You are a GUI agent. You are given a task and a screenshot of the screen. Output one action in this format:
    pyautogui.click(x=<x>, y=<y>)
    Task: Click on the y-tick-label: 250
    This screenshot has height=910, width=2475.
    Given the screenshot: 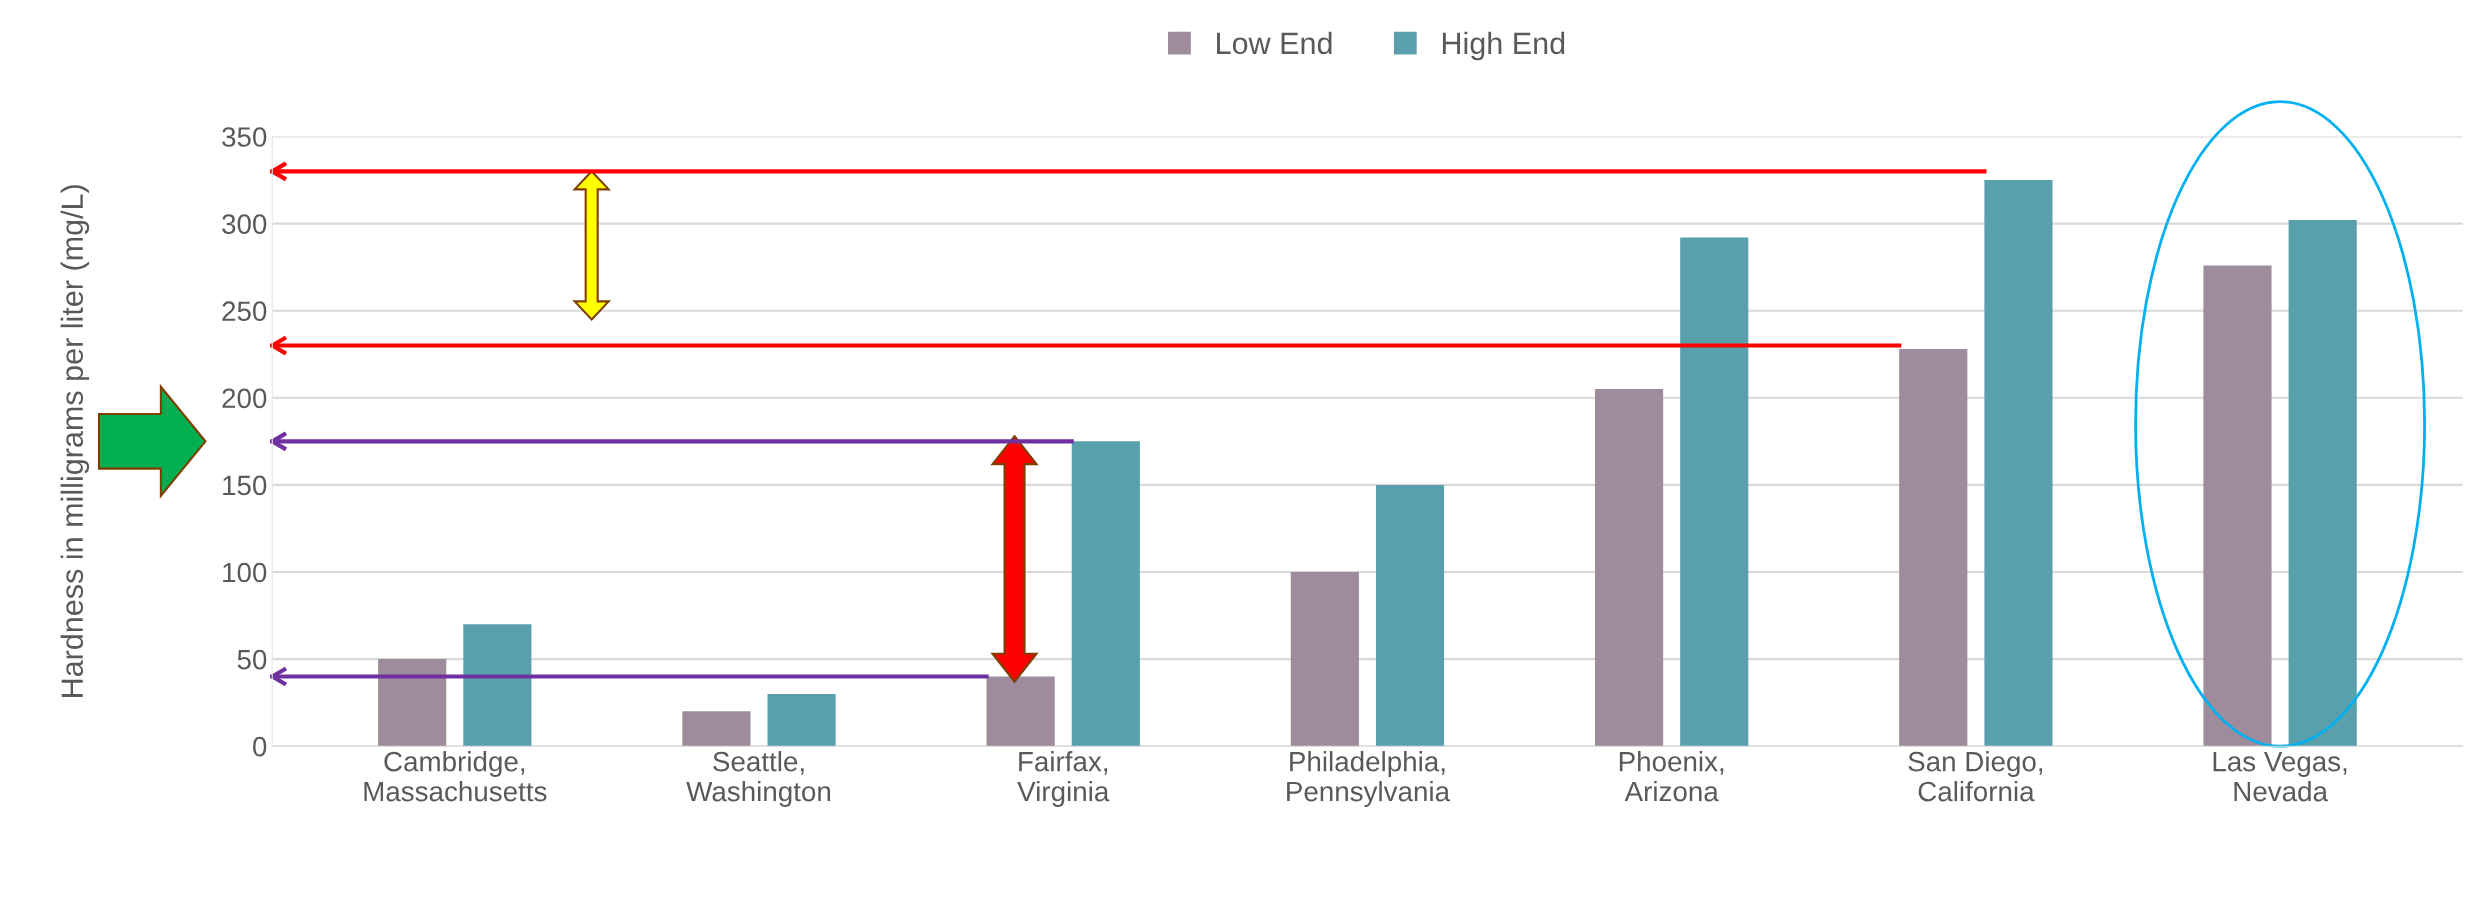 What is the action you would take?
    pyautogui.click(x=244, y=311)
    